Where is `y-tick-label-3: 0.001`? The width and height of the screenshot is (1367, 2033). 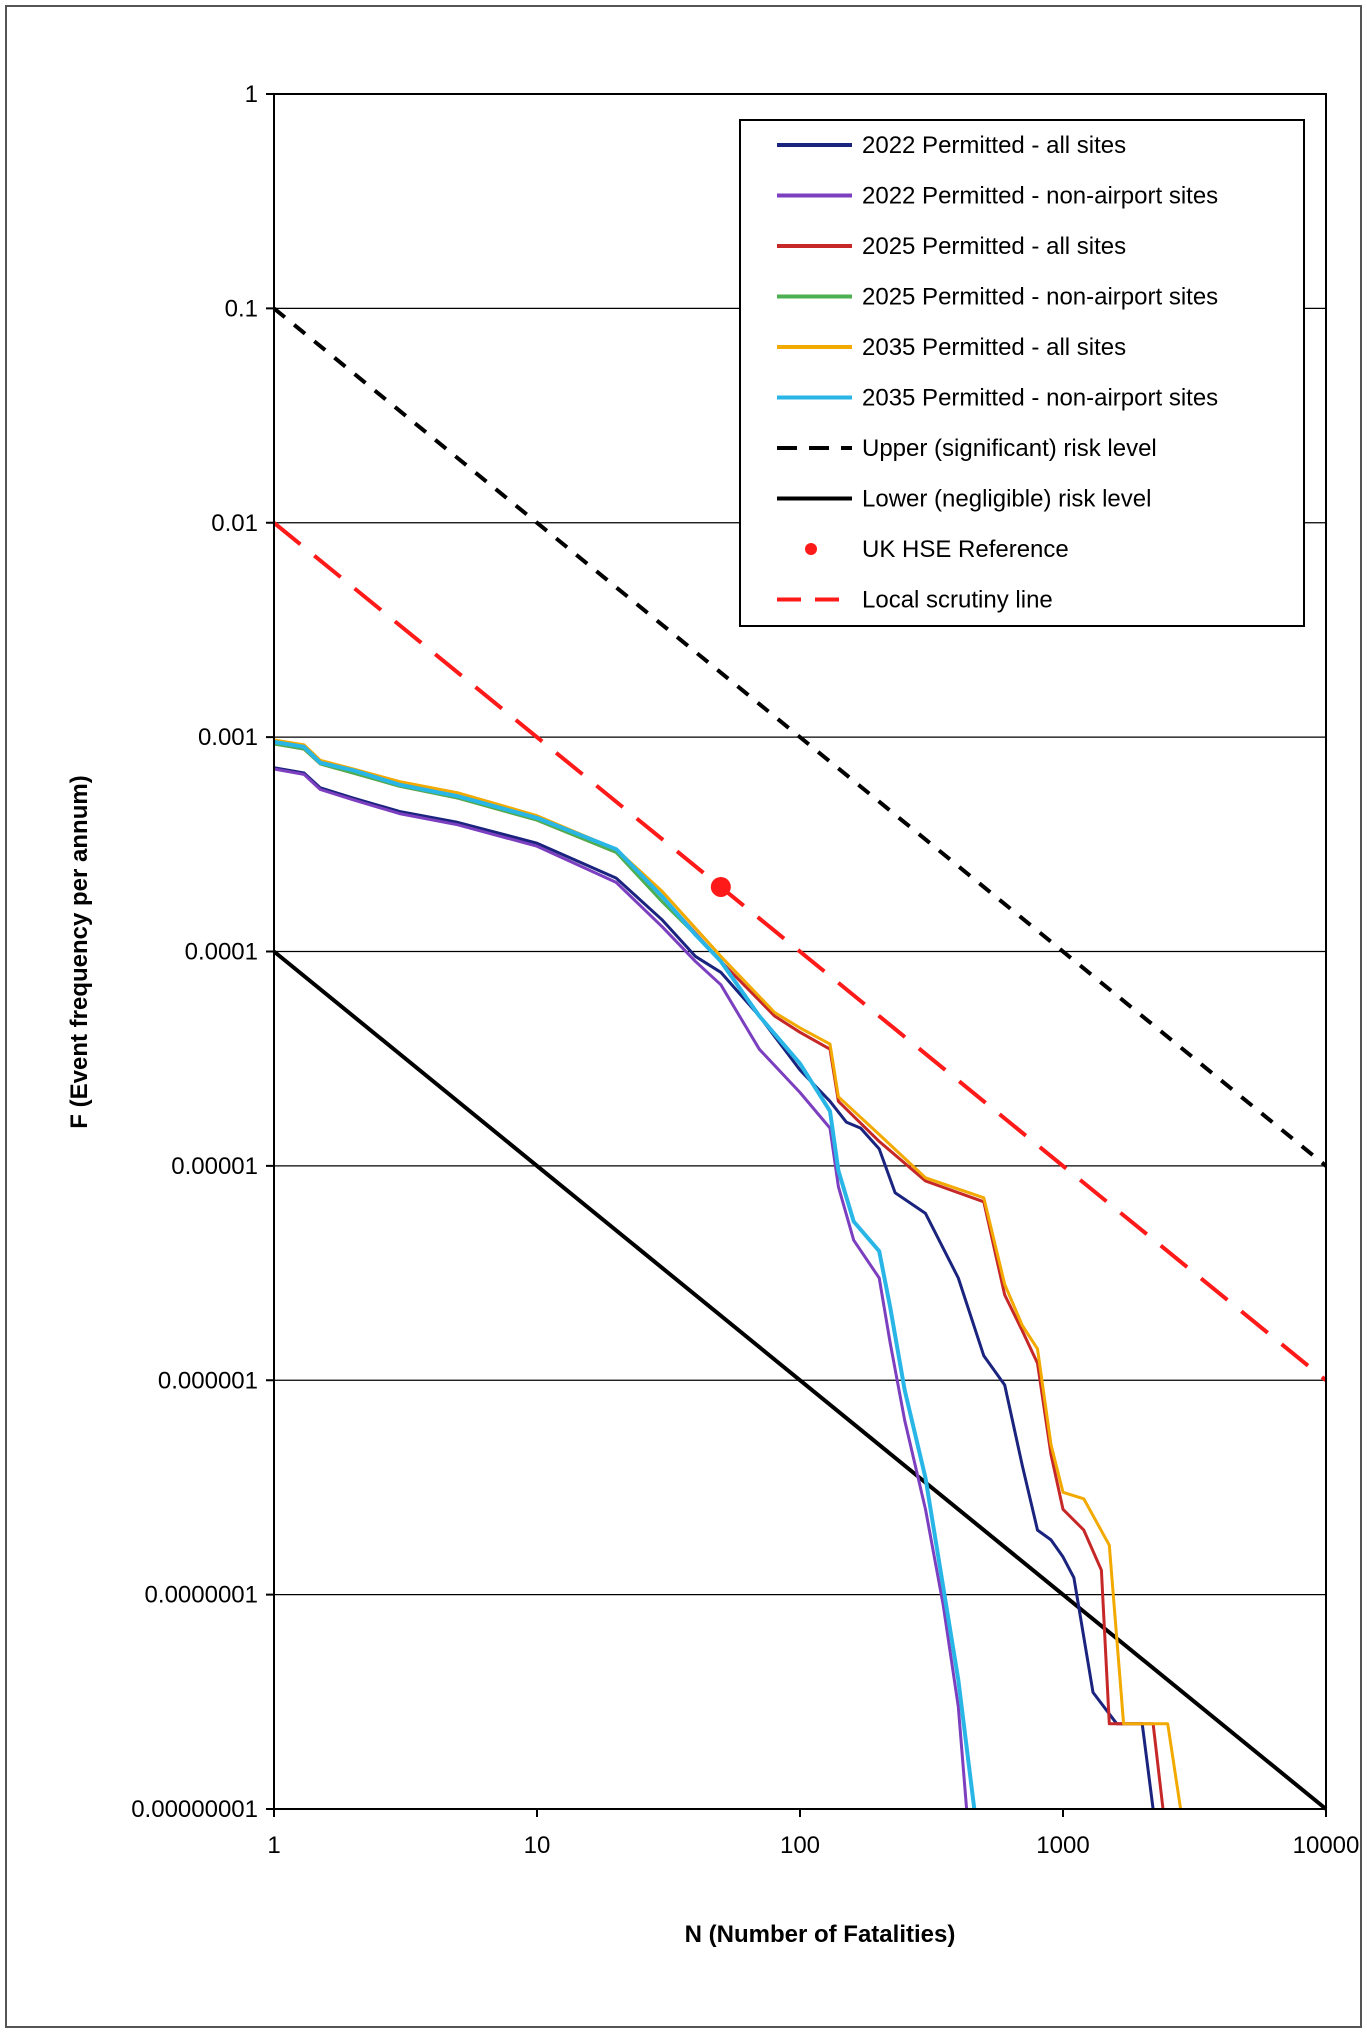
y-tick-label-3: 0.001 is located at coordinates (228, 737).